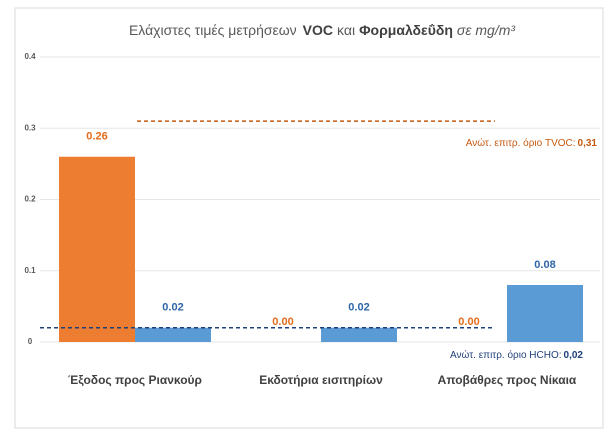 The image size is (609, 437). What do you see at coordinates (135, 380) in the screenshot?
I see `x-tick-label: Έξοδος προς Ριανκούρ` at bounding box center [135, 380].